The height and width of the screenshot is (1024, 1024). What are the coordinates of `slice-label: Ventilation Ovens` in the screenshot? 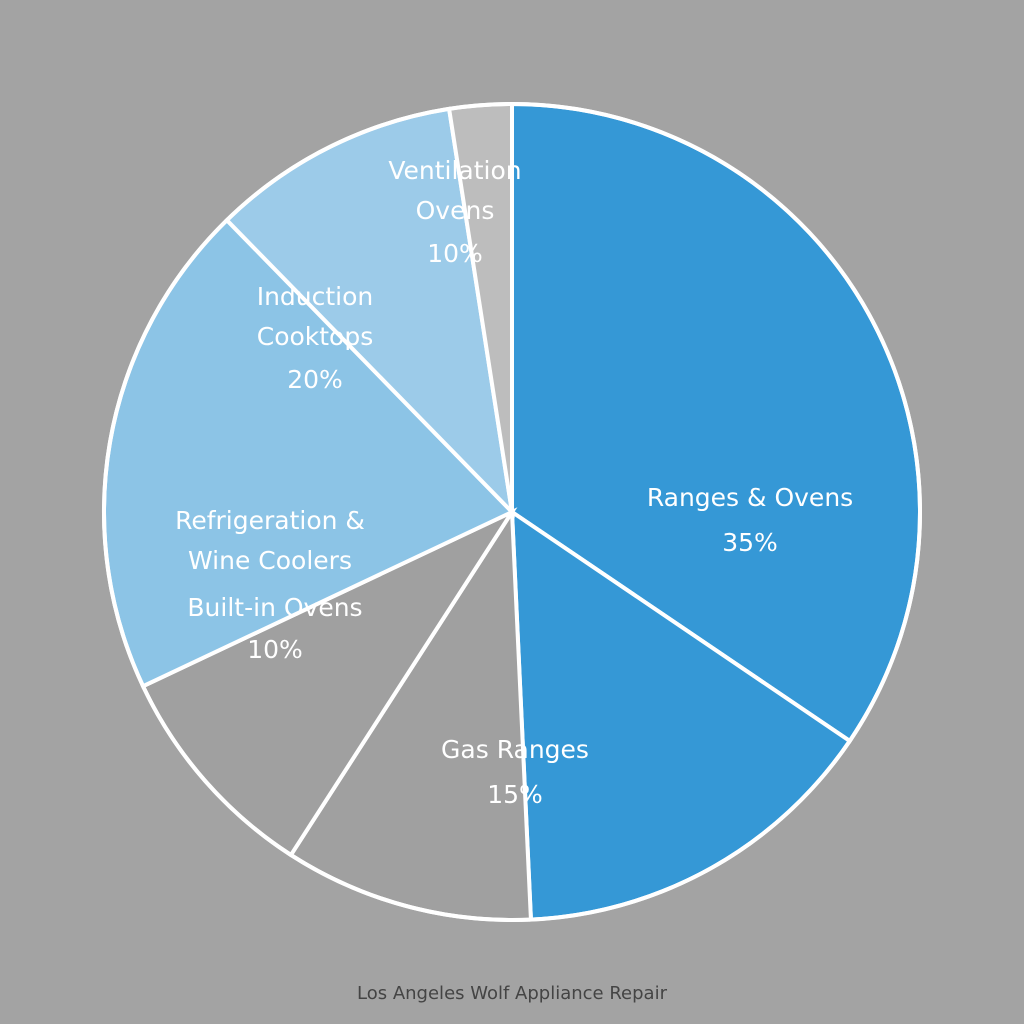 It's located at (455, 190).